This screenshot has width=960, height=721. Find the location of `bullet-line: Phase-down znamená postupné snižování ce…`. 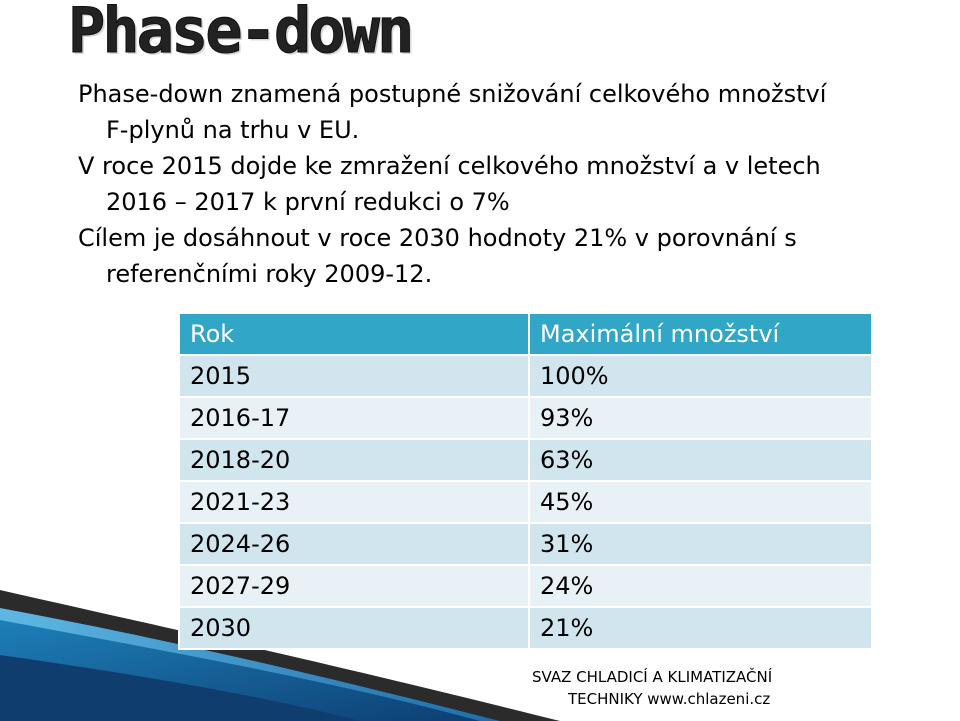

bullet-line: Phase-down znamená postupné snižování ce… is located at coordinates (452, 94).